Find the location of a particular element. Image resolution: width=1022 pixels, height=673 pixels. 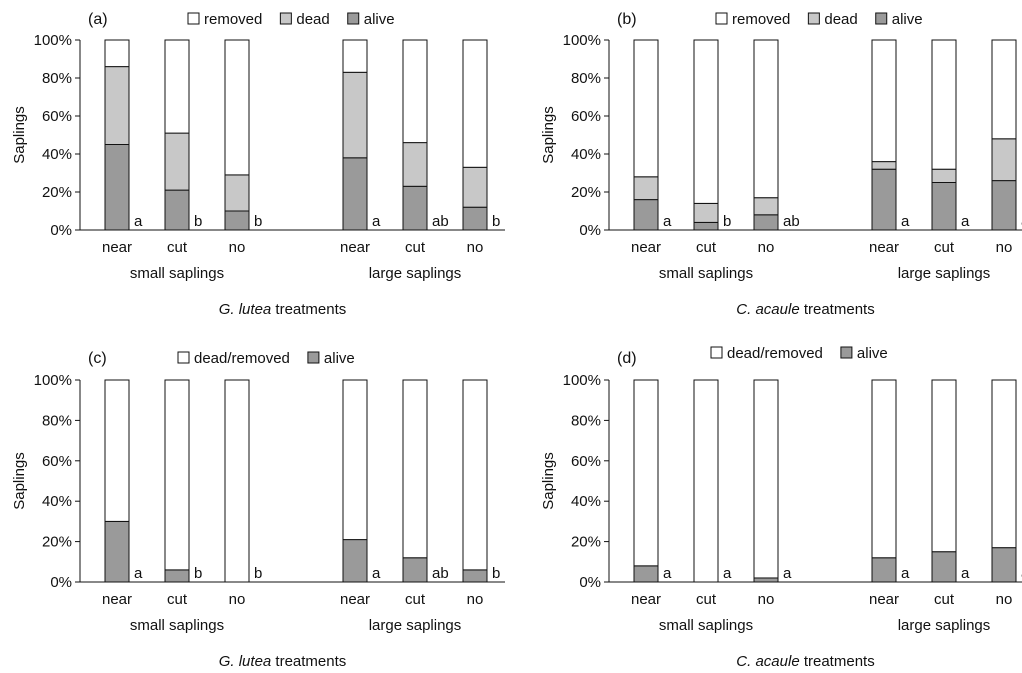

y-tick-label: 100% is located at coordinates (582, 380).